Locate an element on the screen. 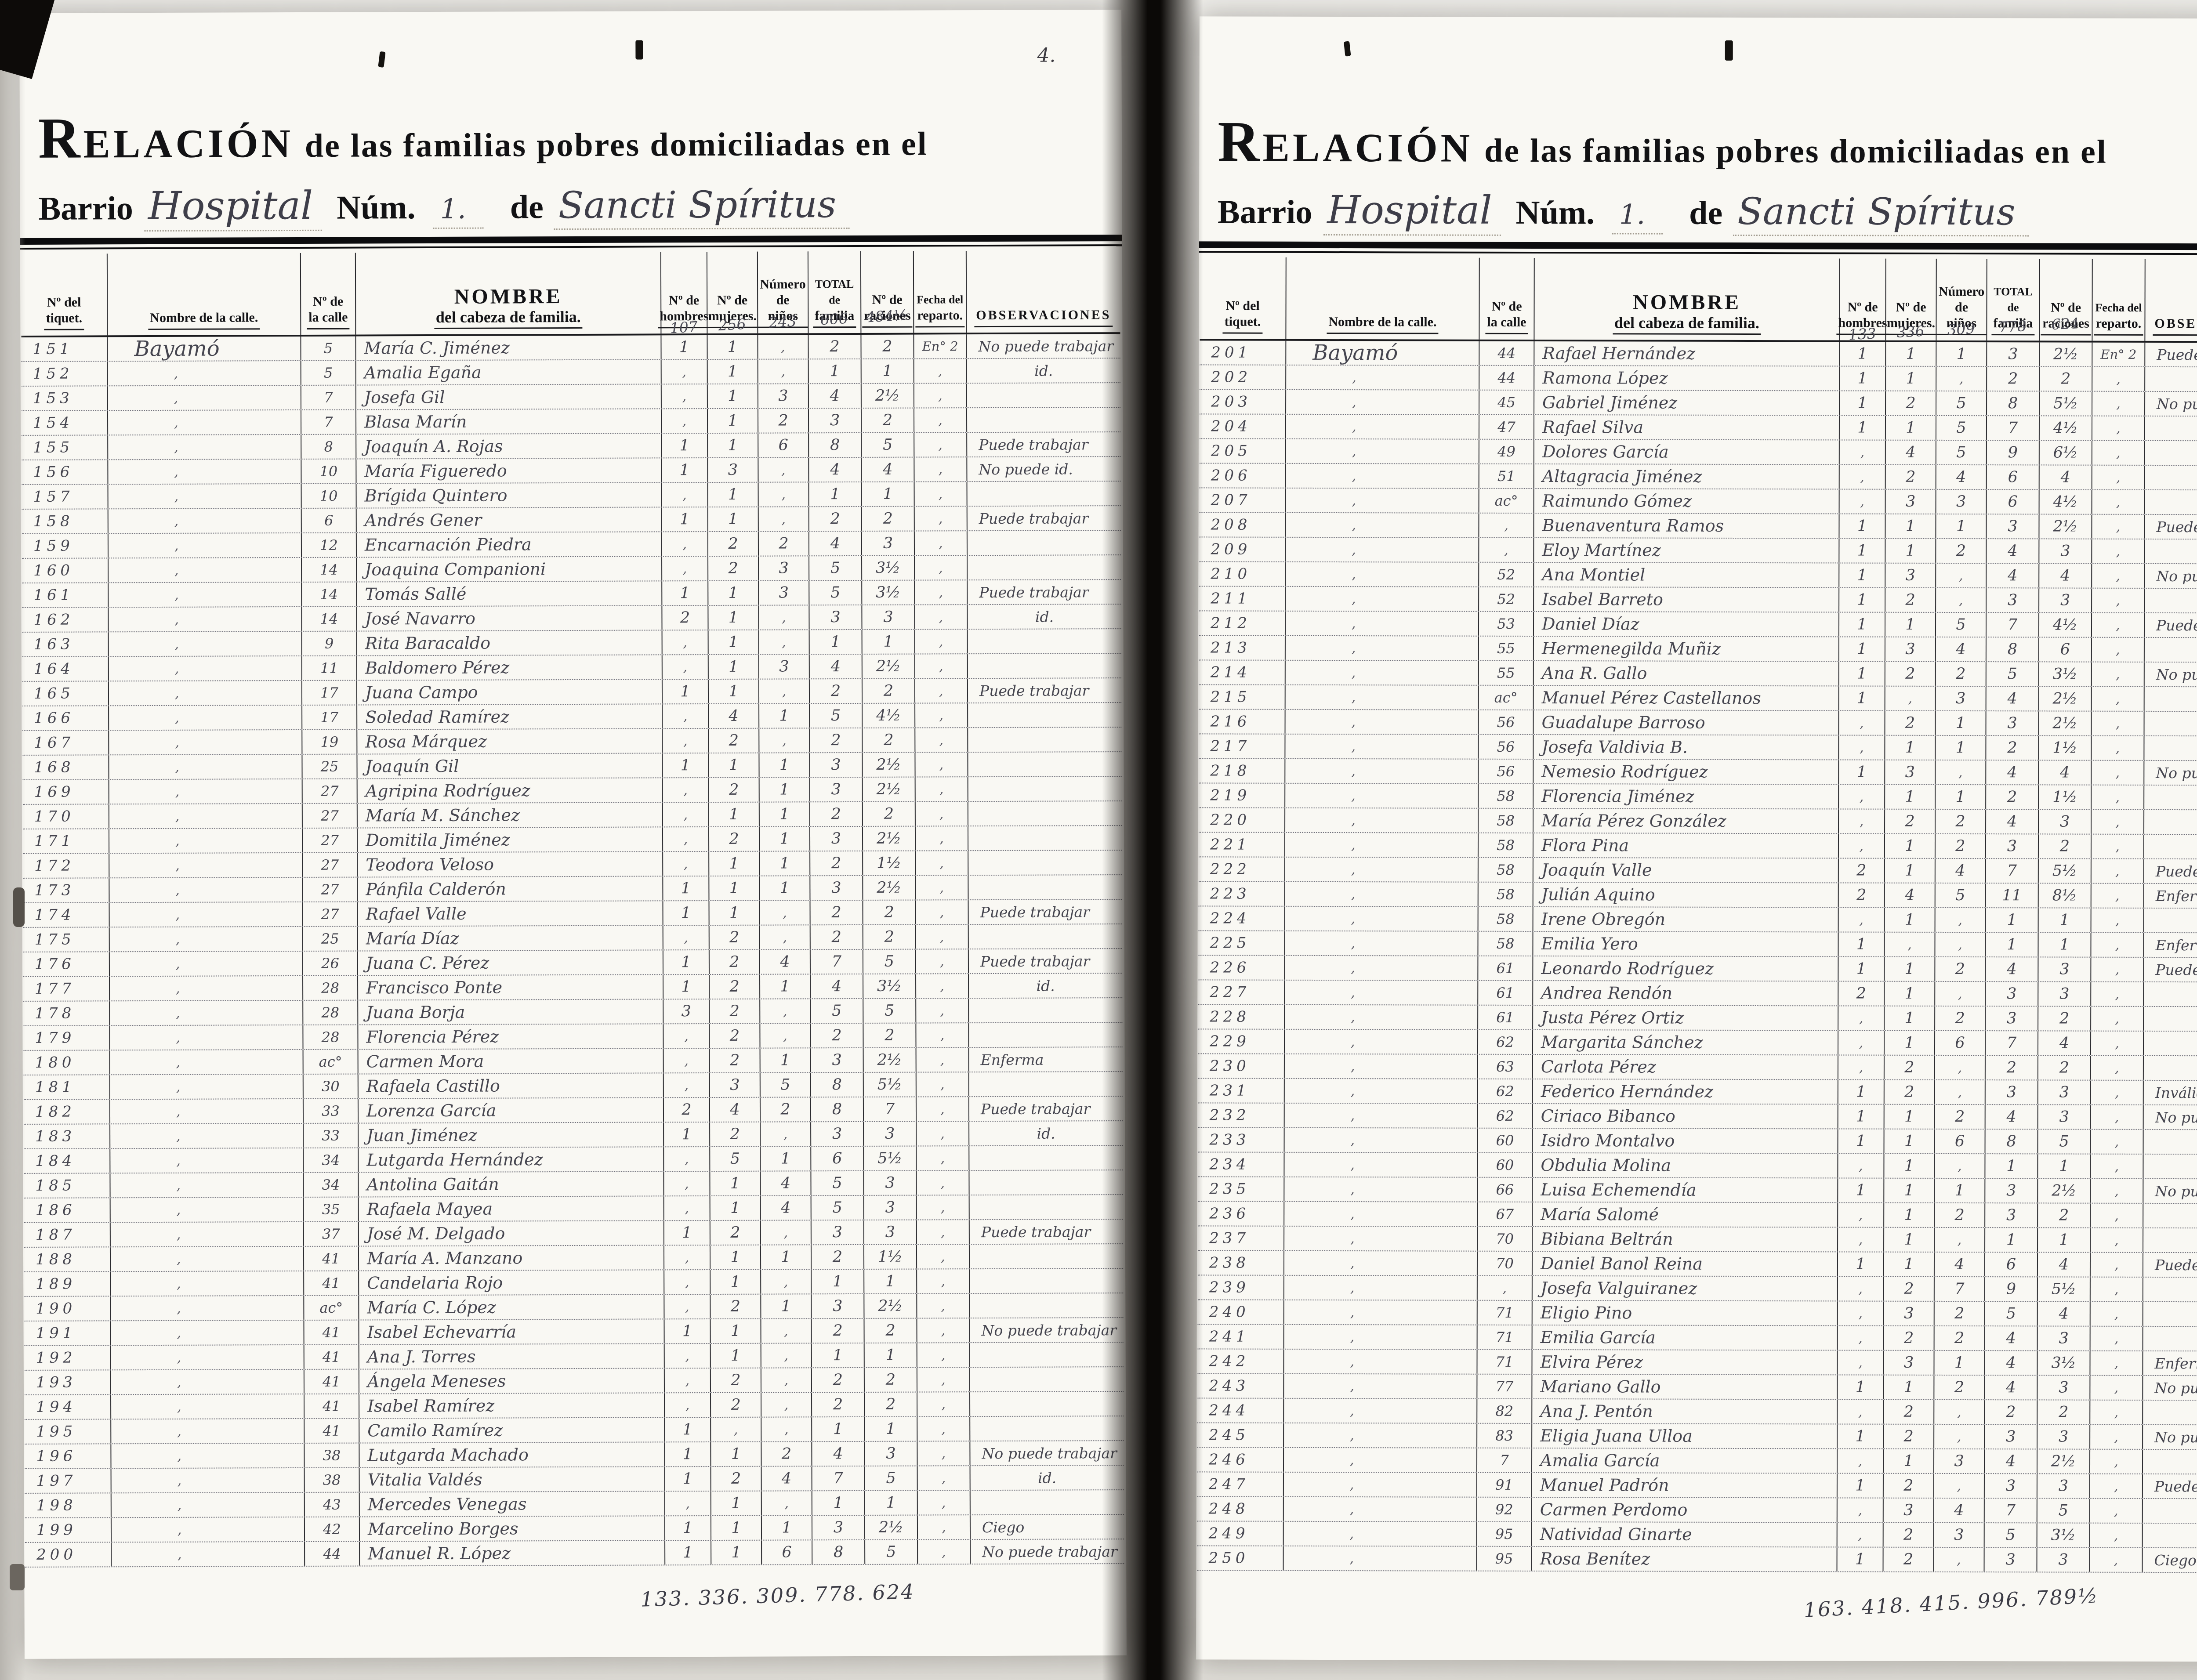  table-row: 160, 14 Joaquina Companioni, 2 3 5 3½, is located at coordinates (571, 569).